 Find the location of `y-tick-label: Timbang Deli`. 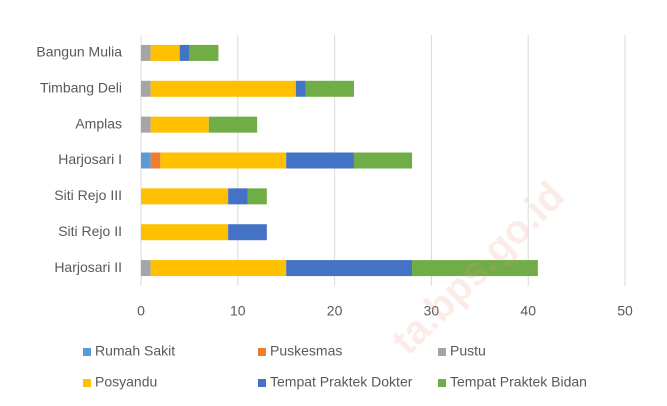

y-tick-label: Timbang Deli is located at coordinates (81, 87).